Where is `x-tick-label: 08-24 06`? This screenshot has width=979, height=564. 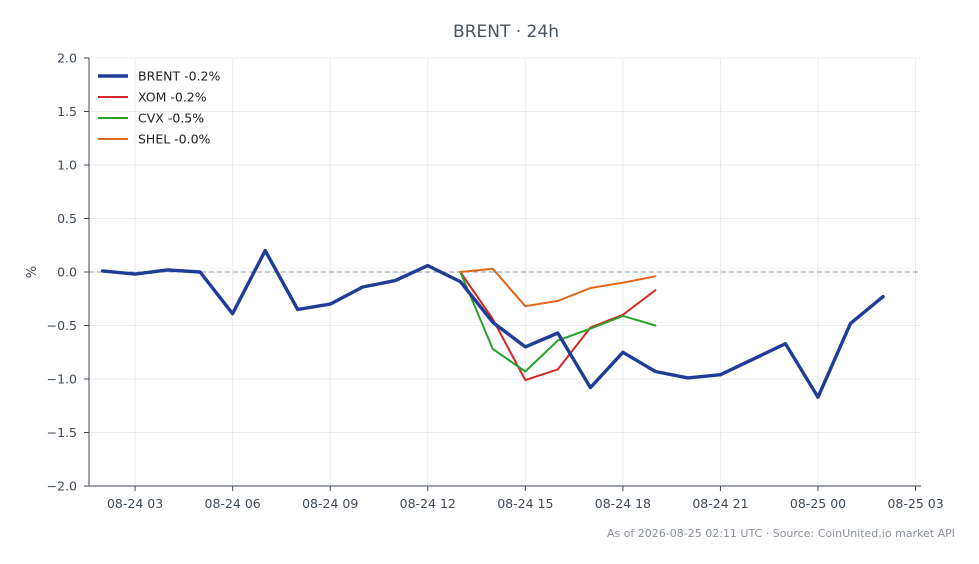 x-tick-label: 08-24 06 is located at coordinates (233, 503).